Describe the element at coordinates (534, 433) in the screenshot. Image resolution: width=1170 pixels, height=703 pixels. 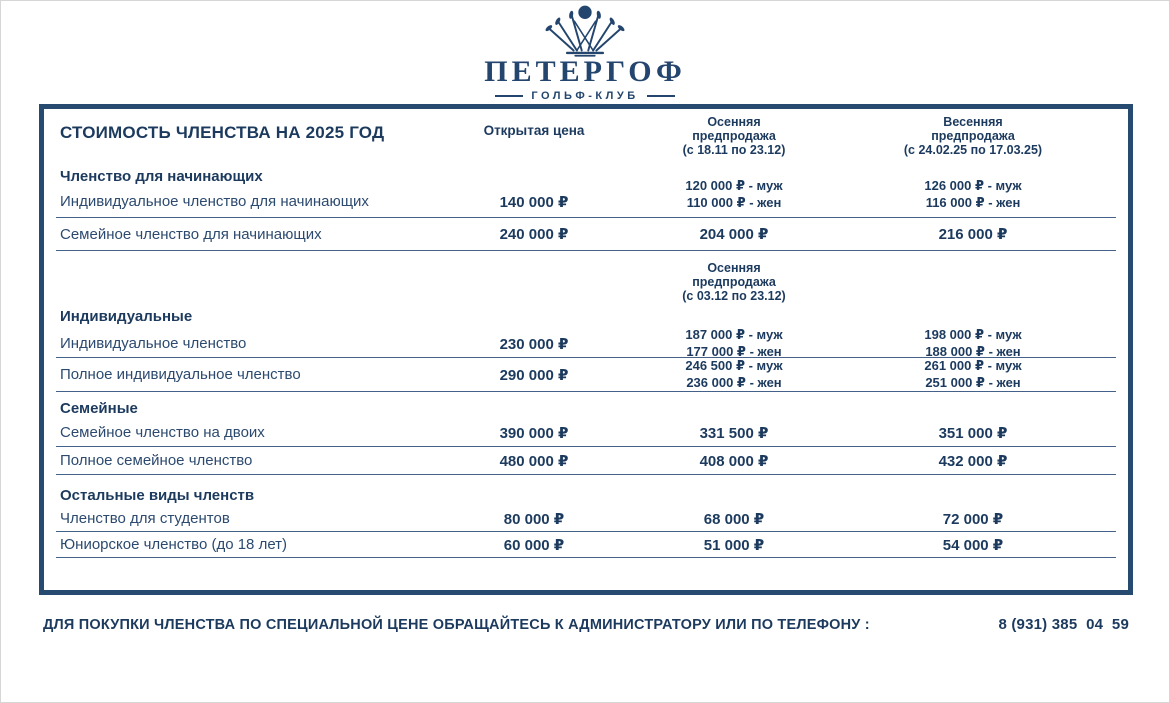
I see `open-price: 390 000 ₽` at that location.